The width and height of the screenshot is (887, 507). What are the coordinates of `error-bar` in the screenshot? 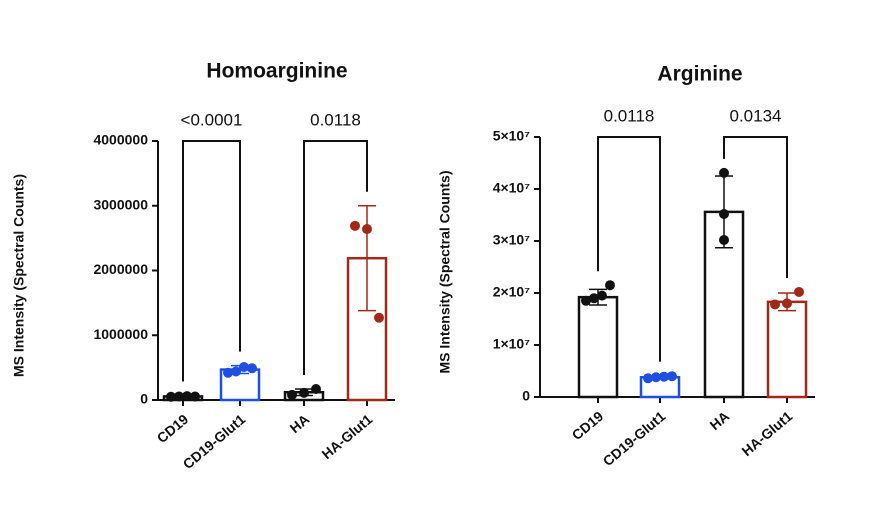 It's located at (367, 258).